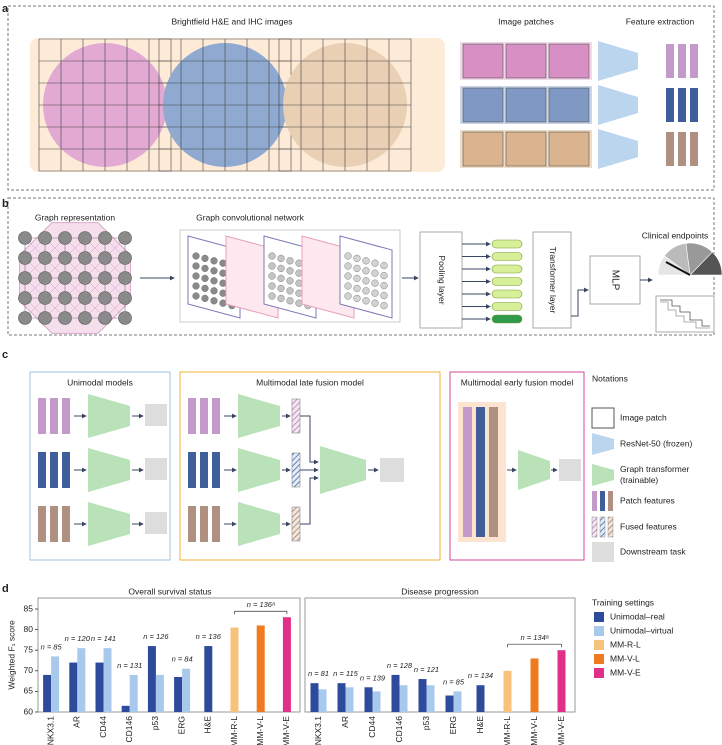 The height and width of the screenshot is (745, 722). I want to click on legend-label: Unimodal–real, so click(637, 616).